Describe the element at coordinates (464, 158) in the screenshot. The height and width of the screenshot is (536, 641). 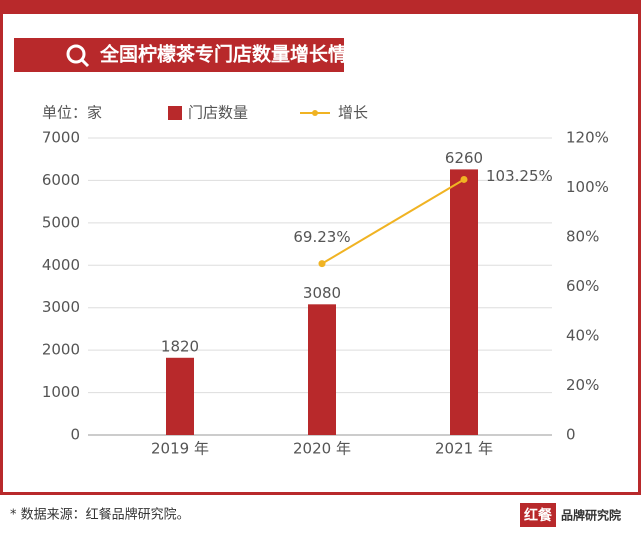
I see `bar-value-label: 6260` at that location.